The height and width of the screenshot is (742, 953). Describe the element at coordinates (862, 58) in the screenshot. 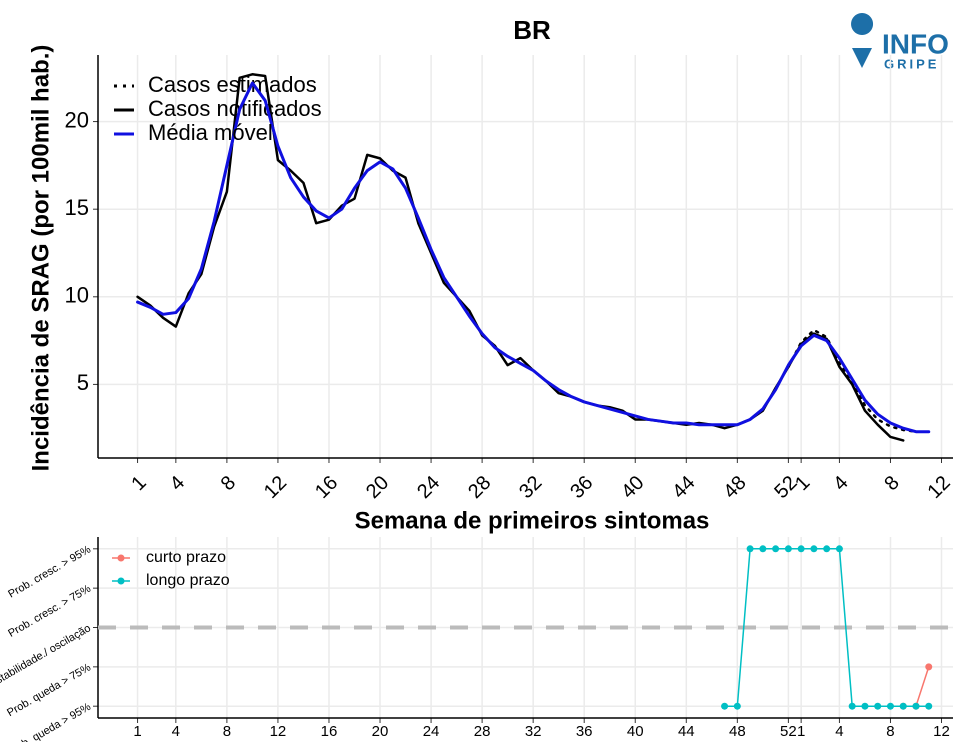

I see `logo-pin-tip` at that location.